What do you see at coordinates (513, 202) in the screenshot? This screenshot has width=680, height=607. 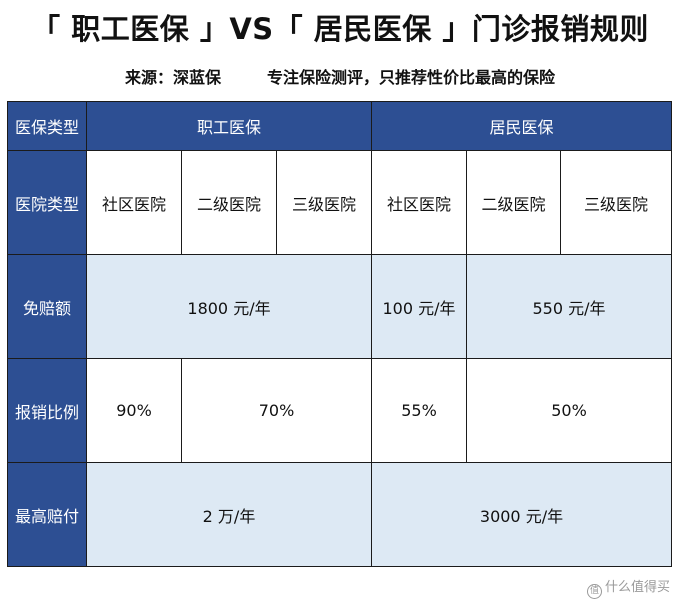 I see `hospital-resident-secondary: 二级医院` at bounding box center [513, 202].